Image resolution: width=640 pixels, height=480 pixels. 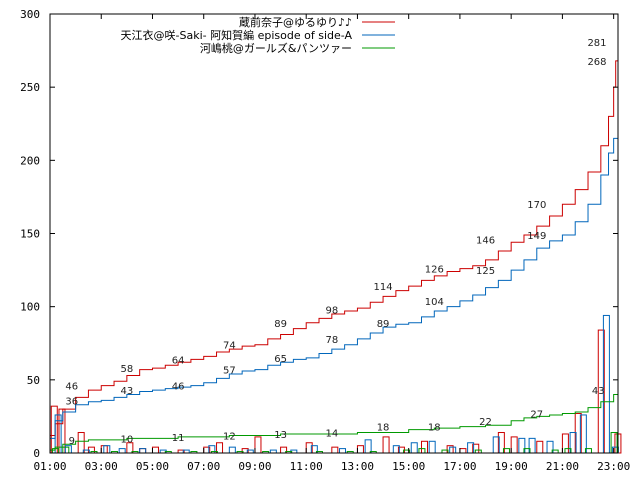 I want to click on data-label-7: 126, so click(x=434, y=270).